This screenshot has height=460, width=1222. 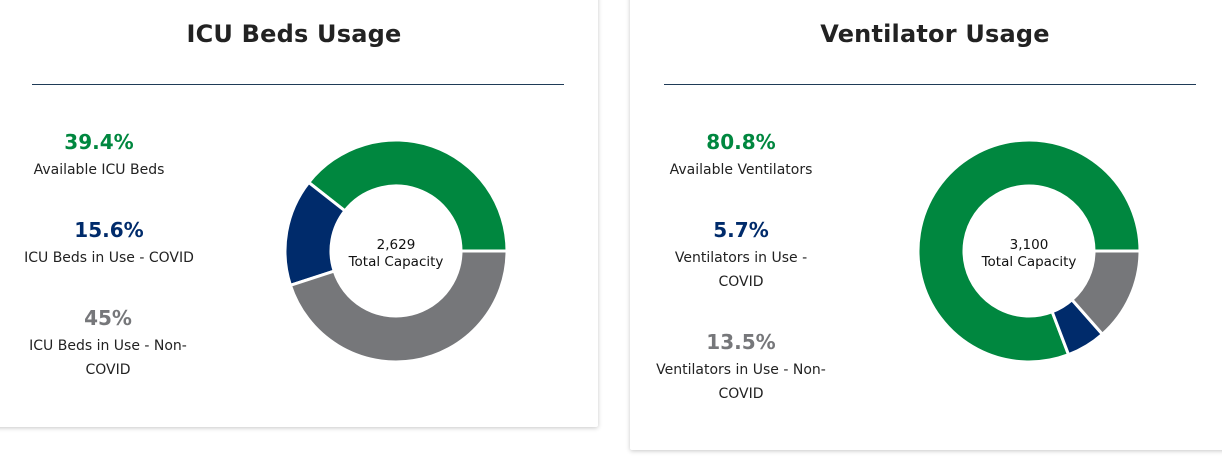 I want to click on icu-slice-available, so click(x=407, y=195).